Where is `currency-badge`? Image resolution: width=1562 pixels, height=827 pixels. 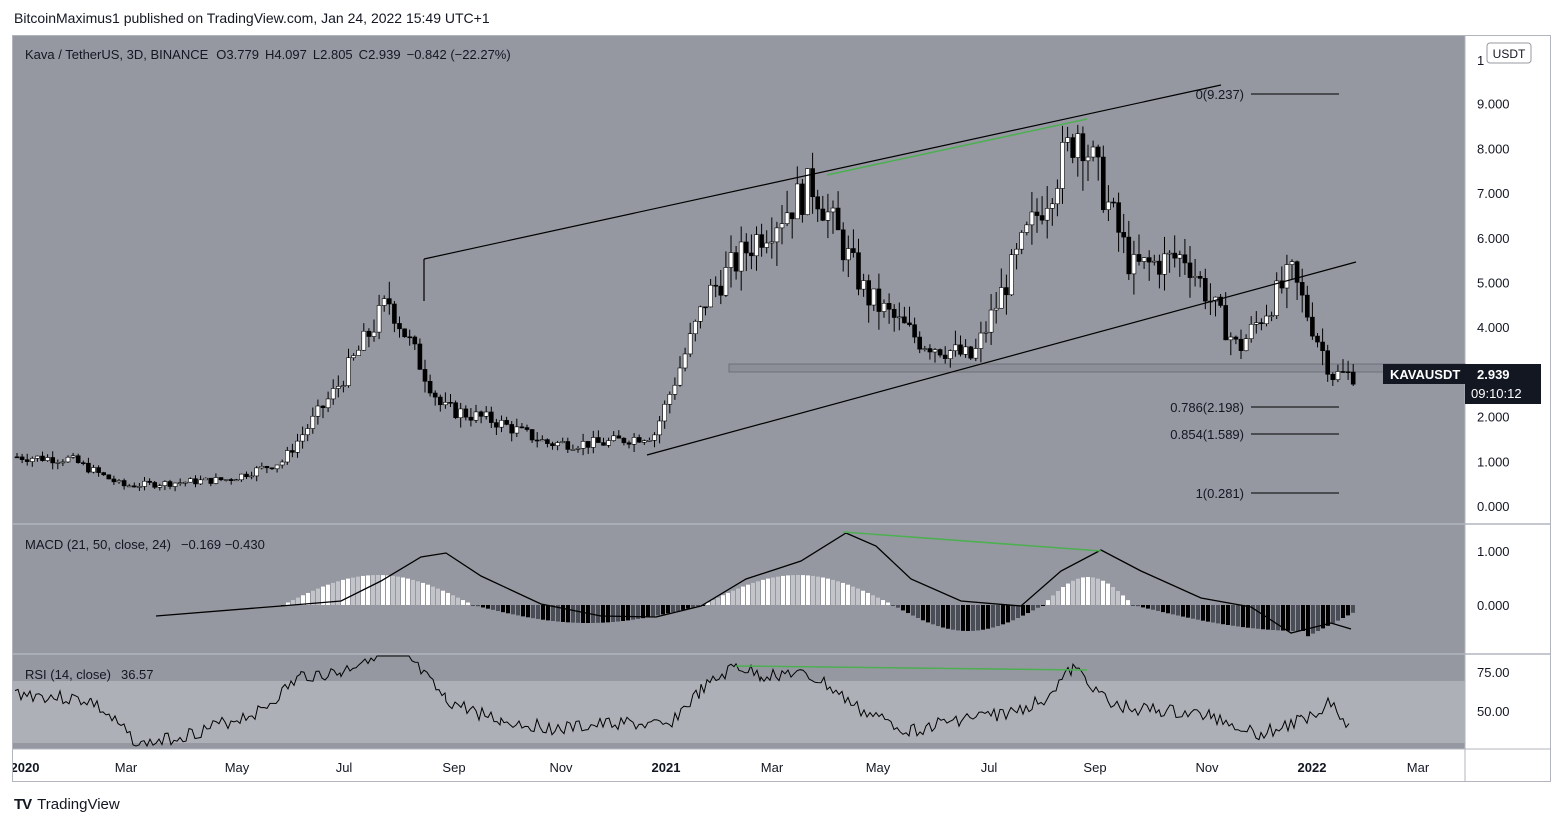
currency-badge is located at coordinates (1509, 53).